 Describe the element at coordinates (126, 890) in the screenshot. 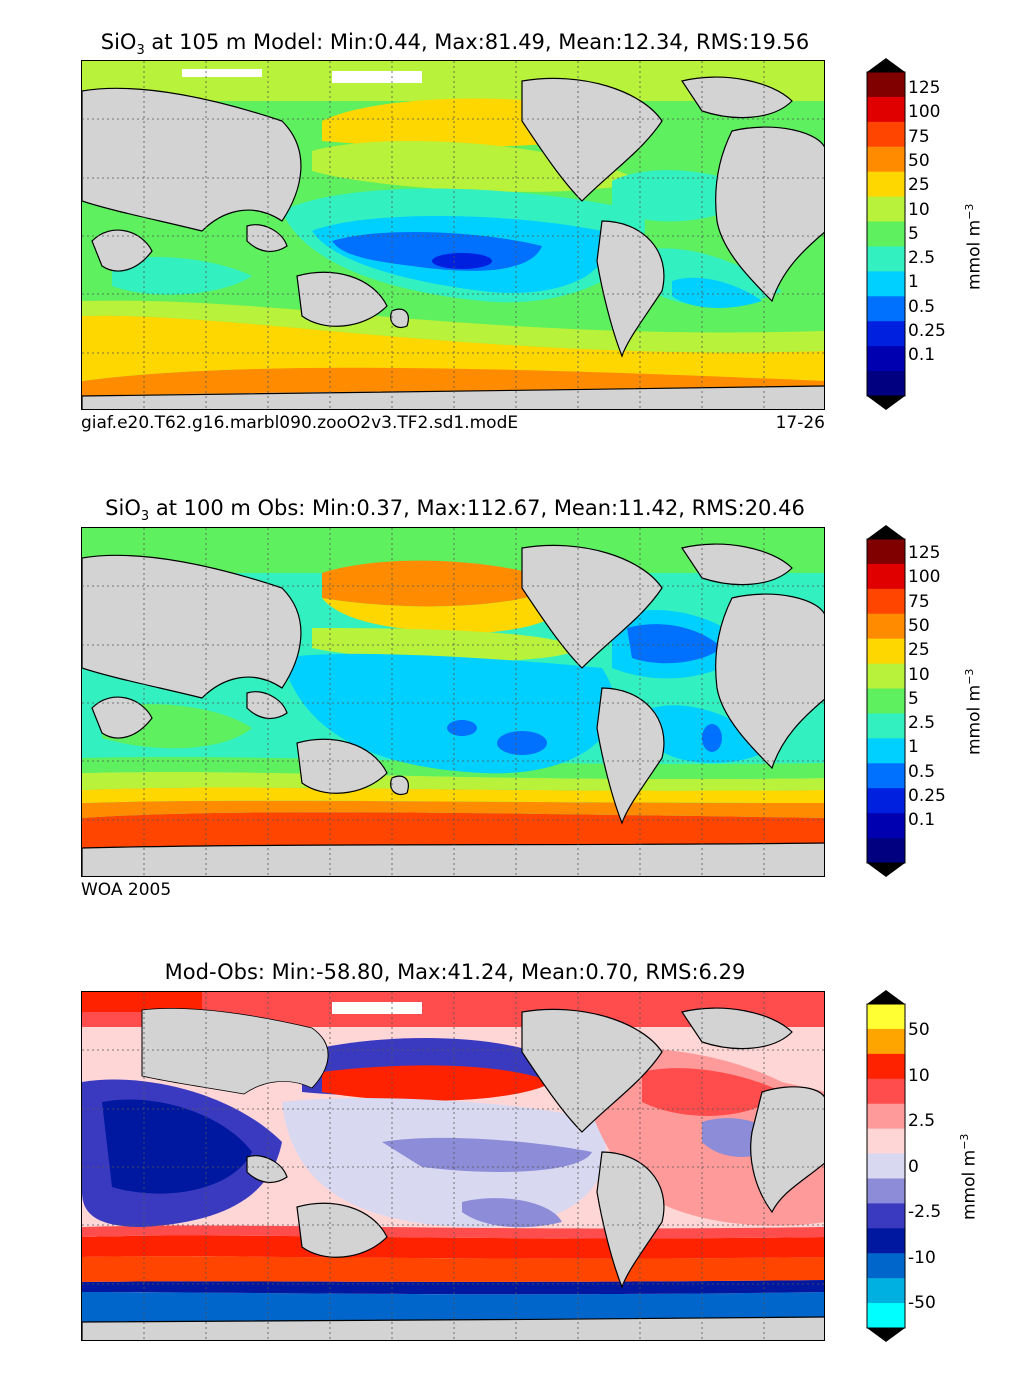

I see `panel-obs-source: WOA 2005` at that location.